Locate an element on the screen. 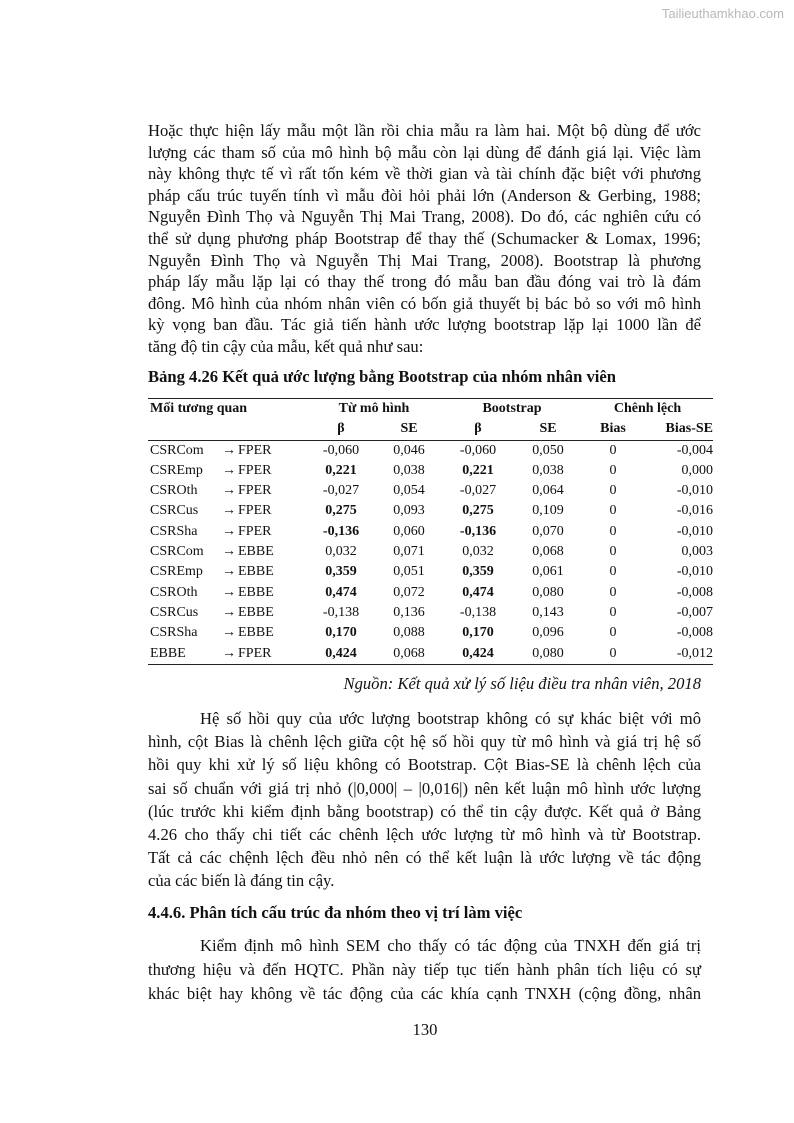 The image size is (794, 1123). cell-beta-boot: 0,424 is located at coordinates (478, 654).